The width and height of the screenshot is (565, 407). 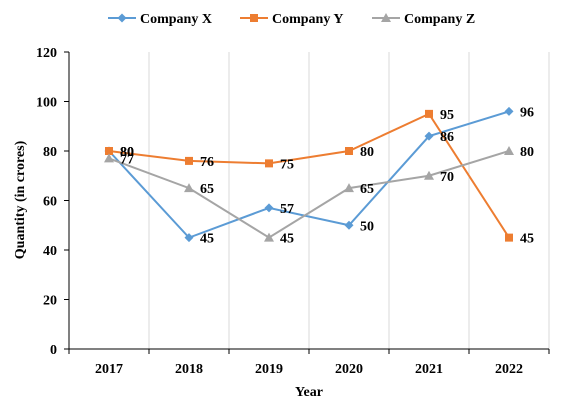 I want to click on y-tick-label: 0, so click(x=53, y=350).